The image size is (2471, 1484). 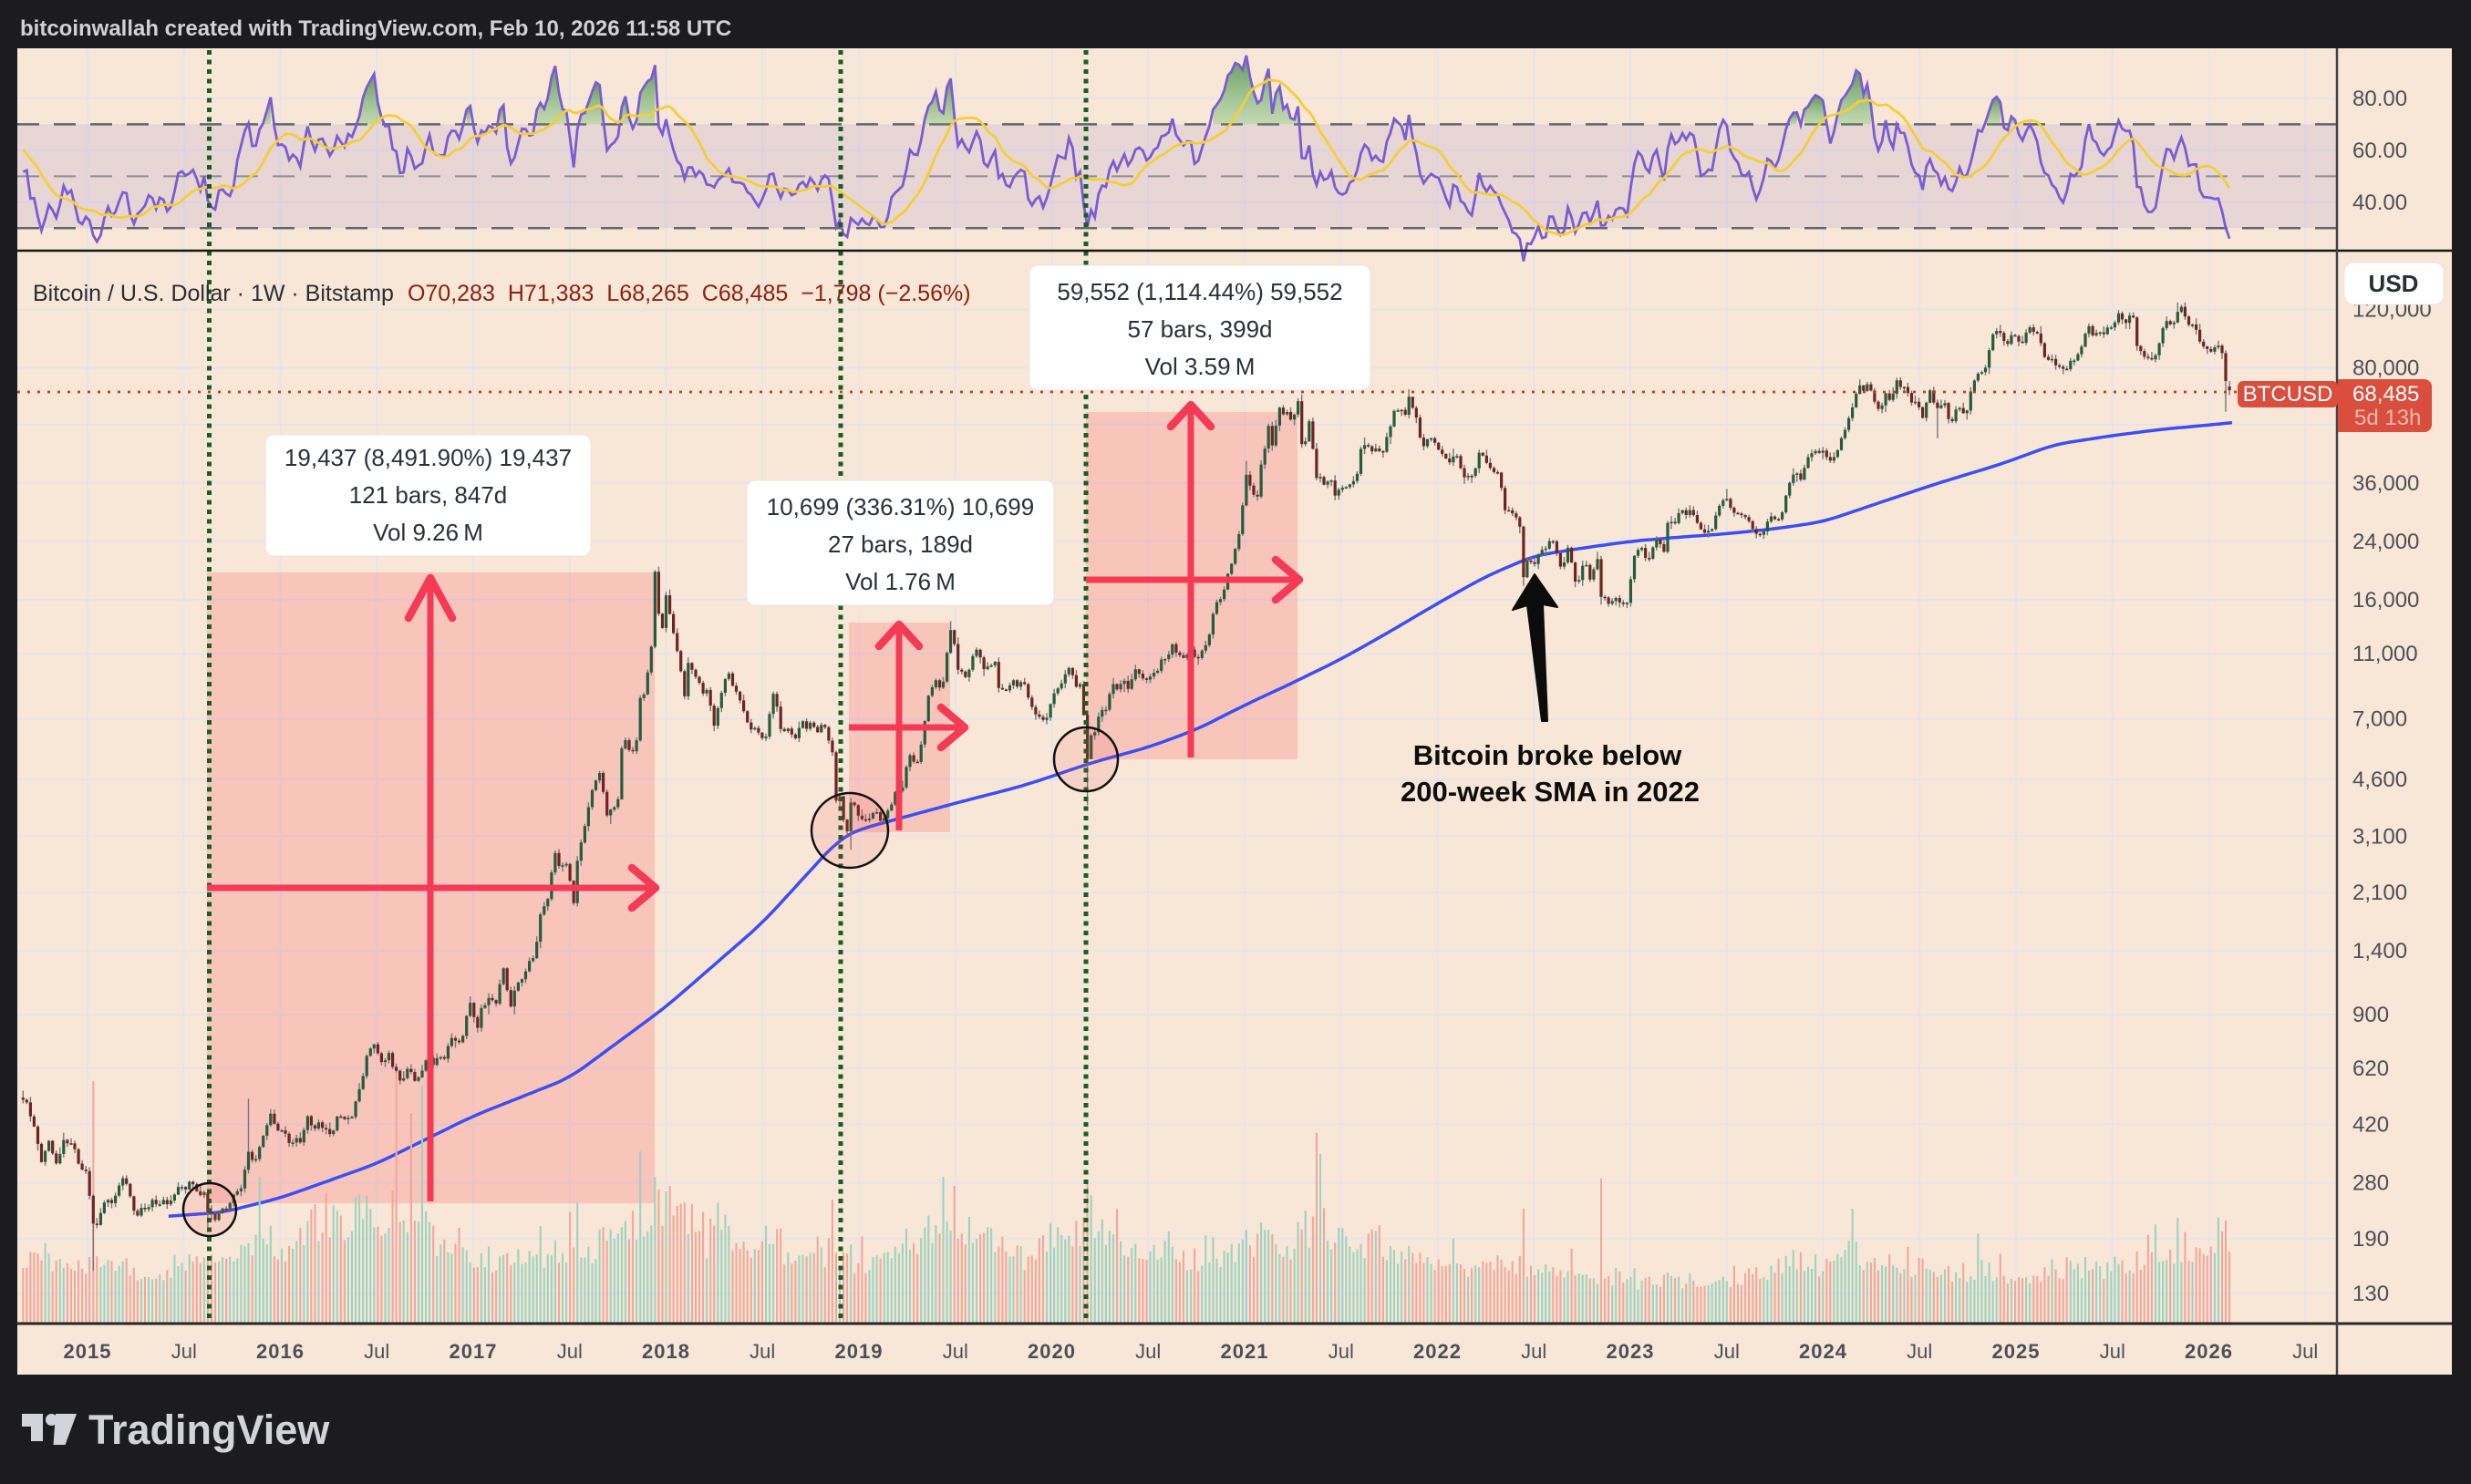 What do you see at coordinates (666, 1351) in the screenshot?
I see `svg-text: 2018` at bounding box center [666, 1351].